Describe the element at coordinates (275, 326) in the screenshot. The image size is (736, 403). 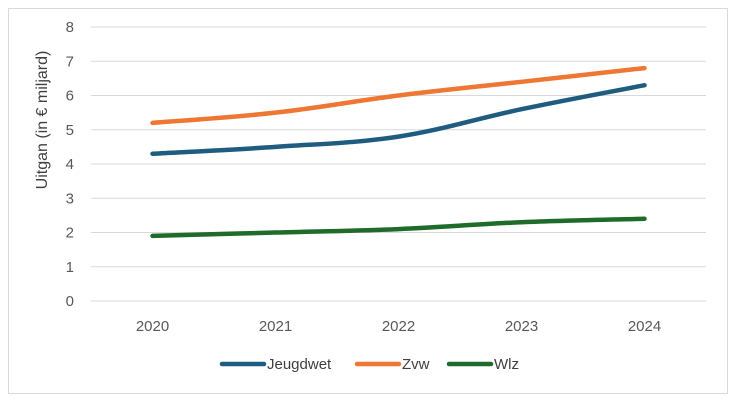
I see `x-tick-label: 2021` at that location.